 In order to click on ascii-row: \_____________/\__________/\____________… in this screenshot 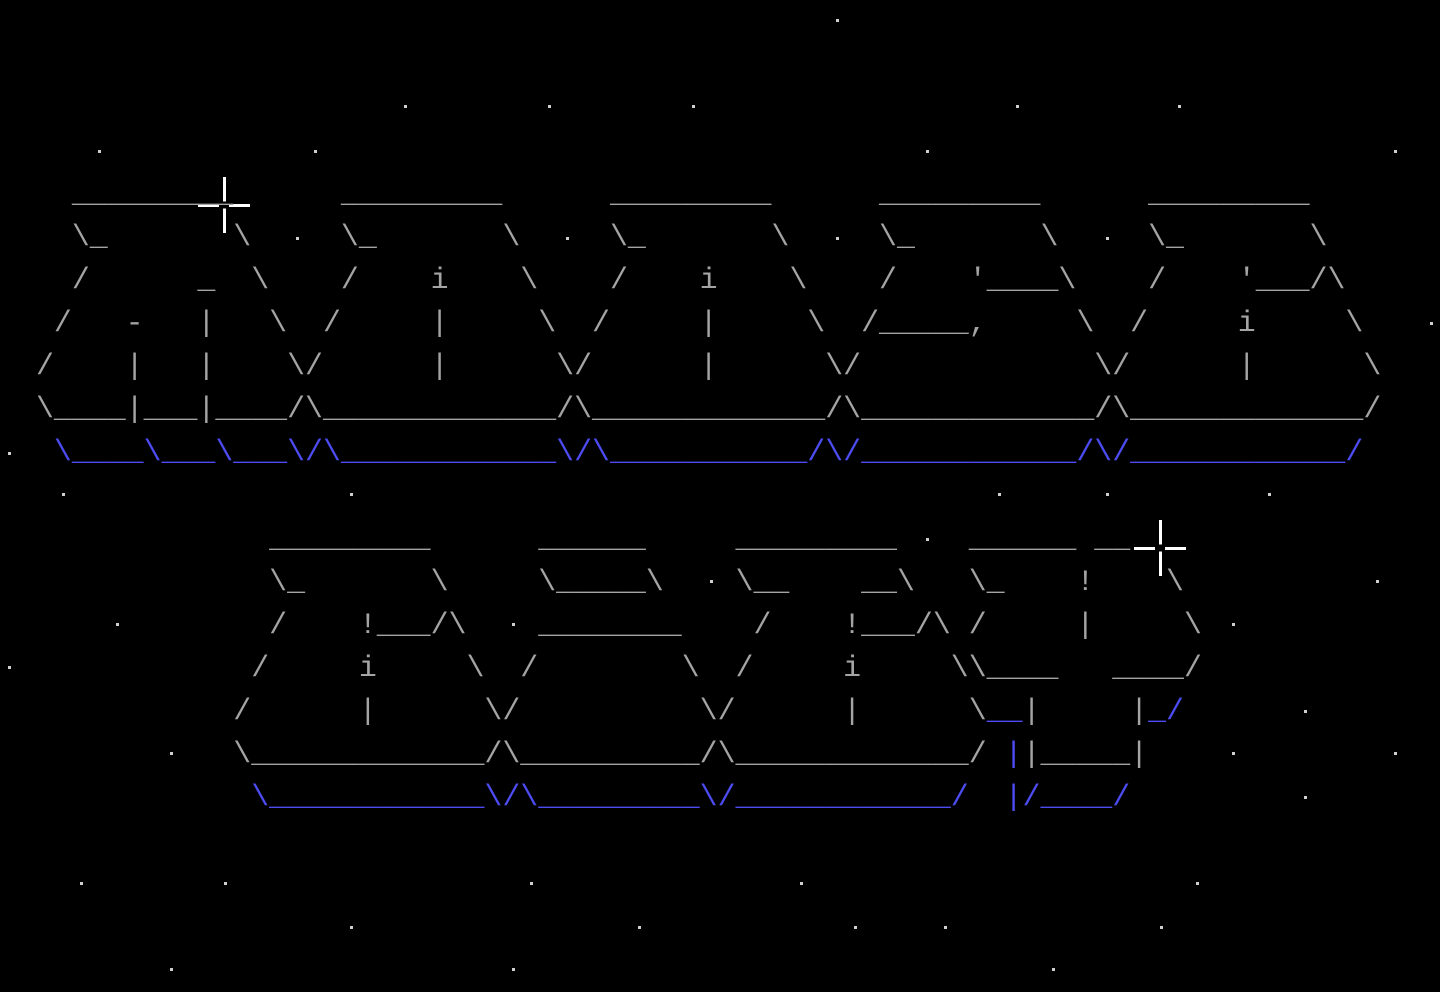, I will do `click(592, 754)`.